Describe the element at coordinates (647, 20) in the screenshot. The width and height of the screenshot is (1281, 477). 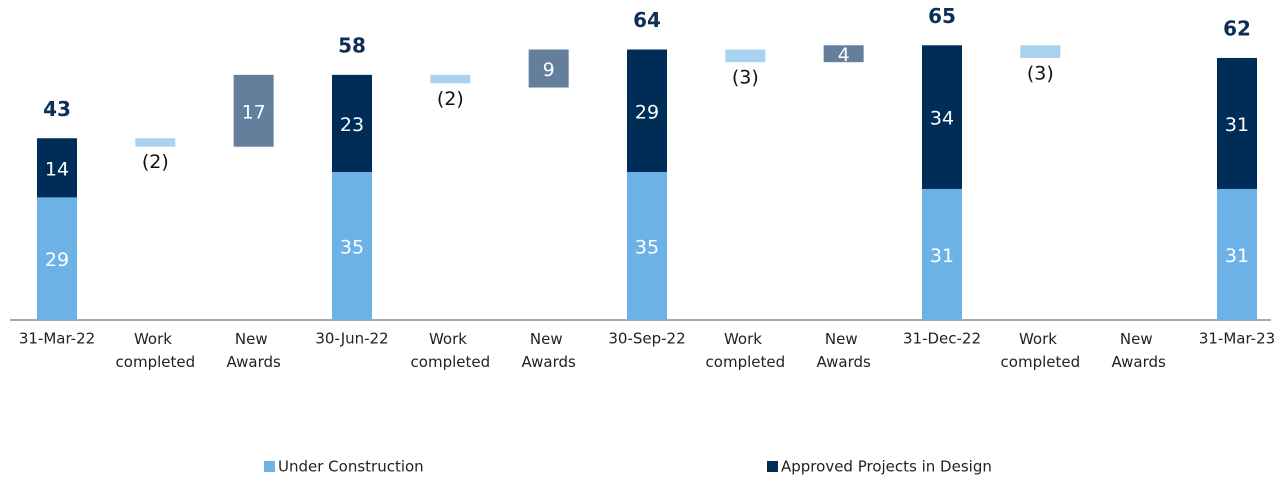
I see `total-label: 64` at that location.